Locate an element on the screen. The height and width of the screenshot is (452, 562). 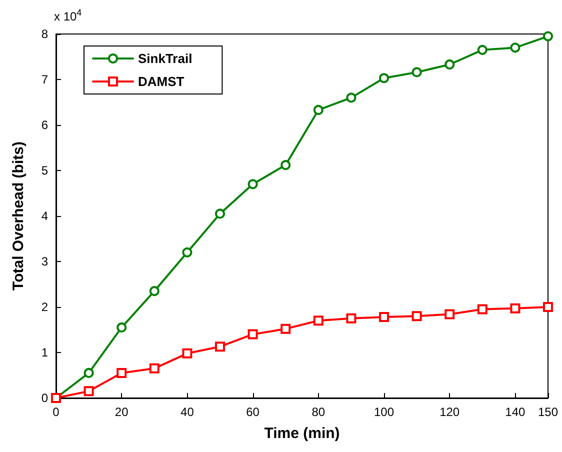
y-tick-label: 0 is located at coordinates (44, 398).